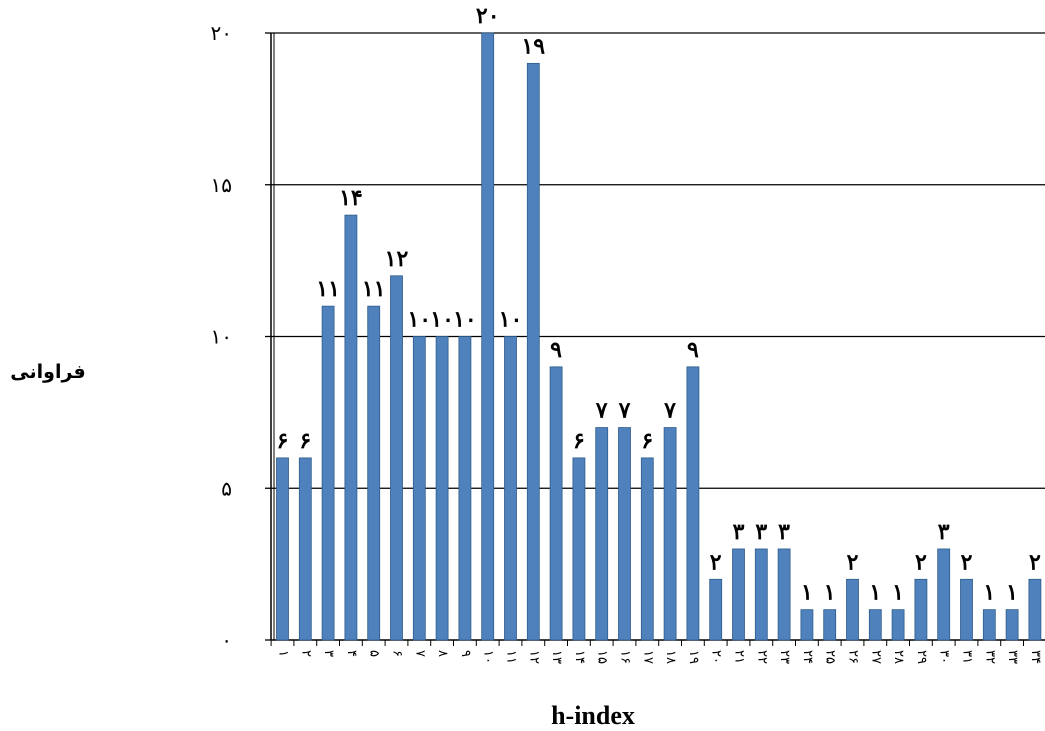 This screenshot has height=731, width=1045. What do you see at coordinates (989, 657) in the screenshot?
I see `x-tick-label: ۳۲` at bounding box center [989, 657].